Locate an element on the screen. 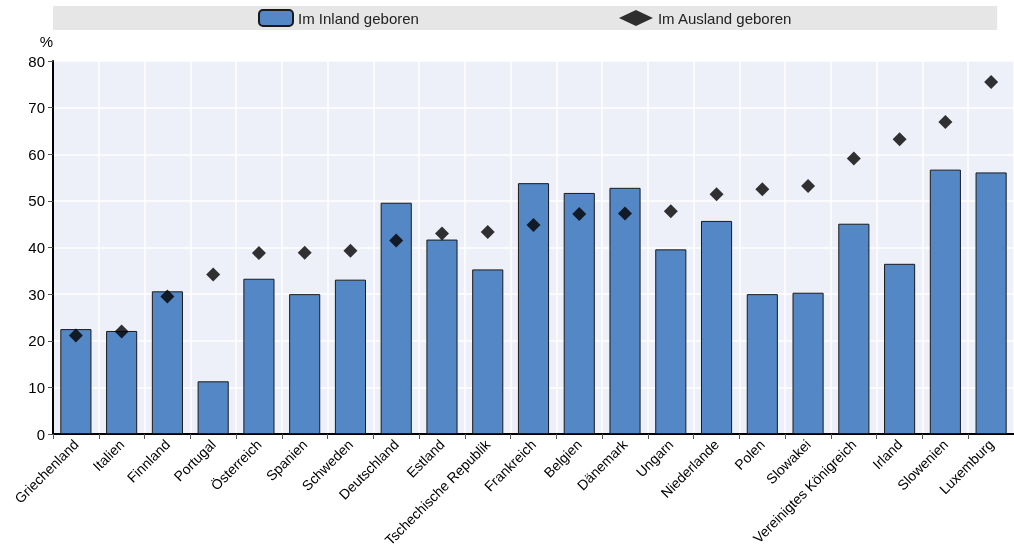 The height and width of the screenshot is (556, 1014). legend-label: Im Ausland geboren is located at coordinates (724, 18).